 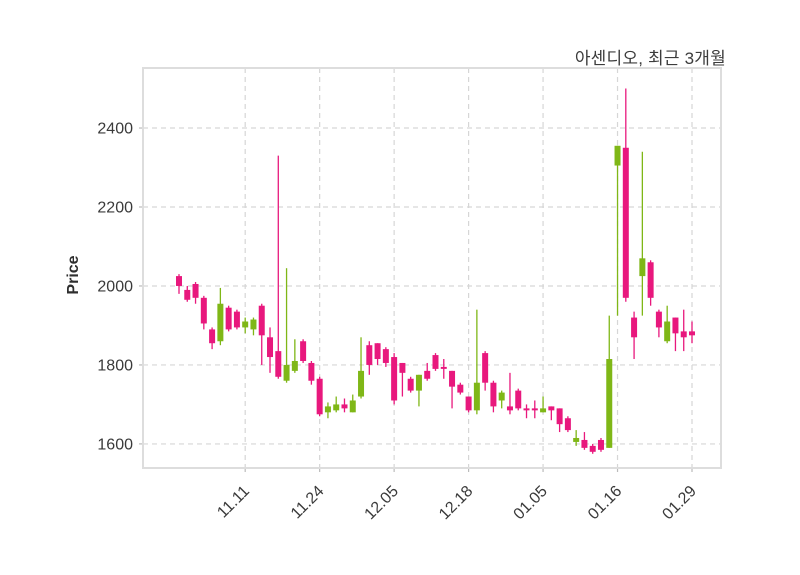 What do you see at coordinates (115, 286) in the screenshot?
I see `y-tick-label: 2000` at bounding box center [115, 286].